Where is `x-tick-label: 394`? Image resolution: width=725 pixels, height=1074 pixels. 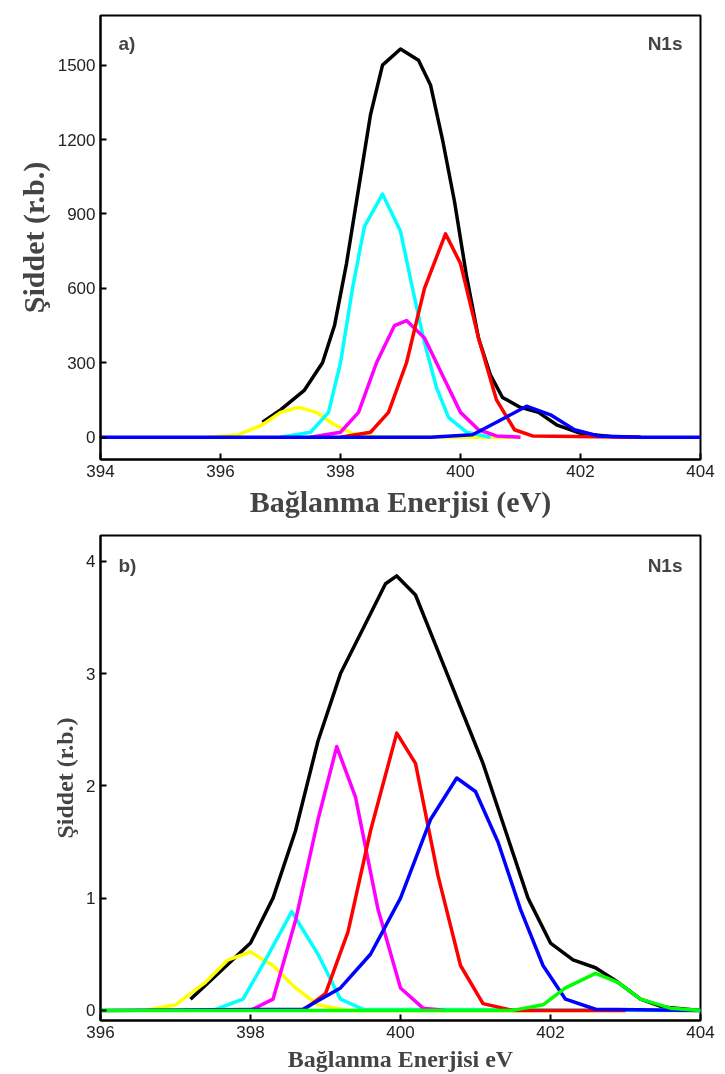
x-tick-label: 394 is located at coordinates (100, 471).